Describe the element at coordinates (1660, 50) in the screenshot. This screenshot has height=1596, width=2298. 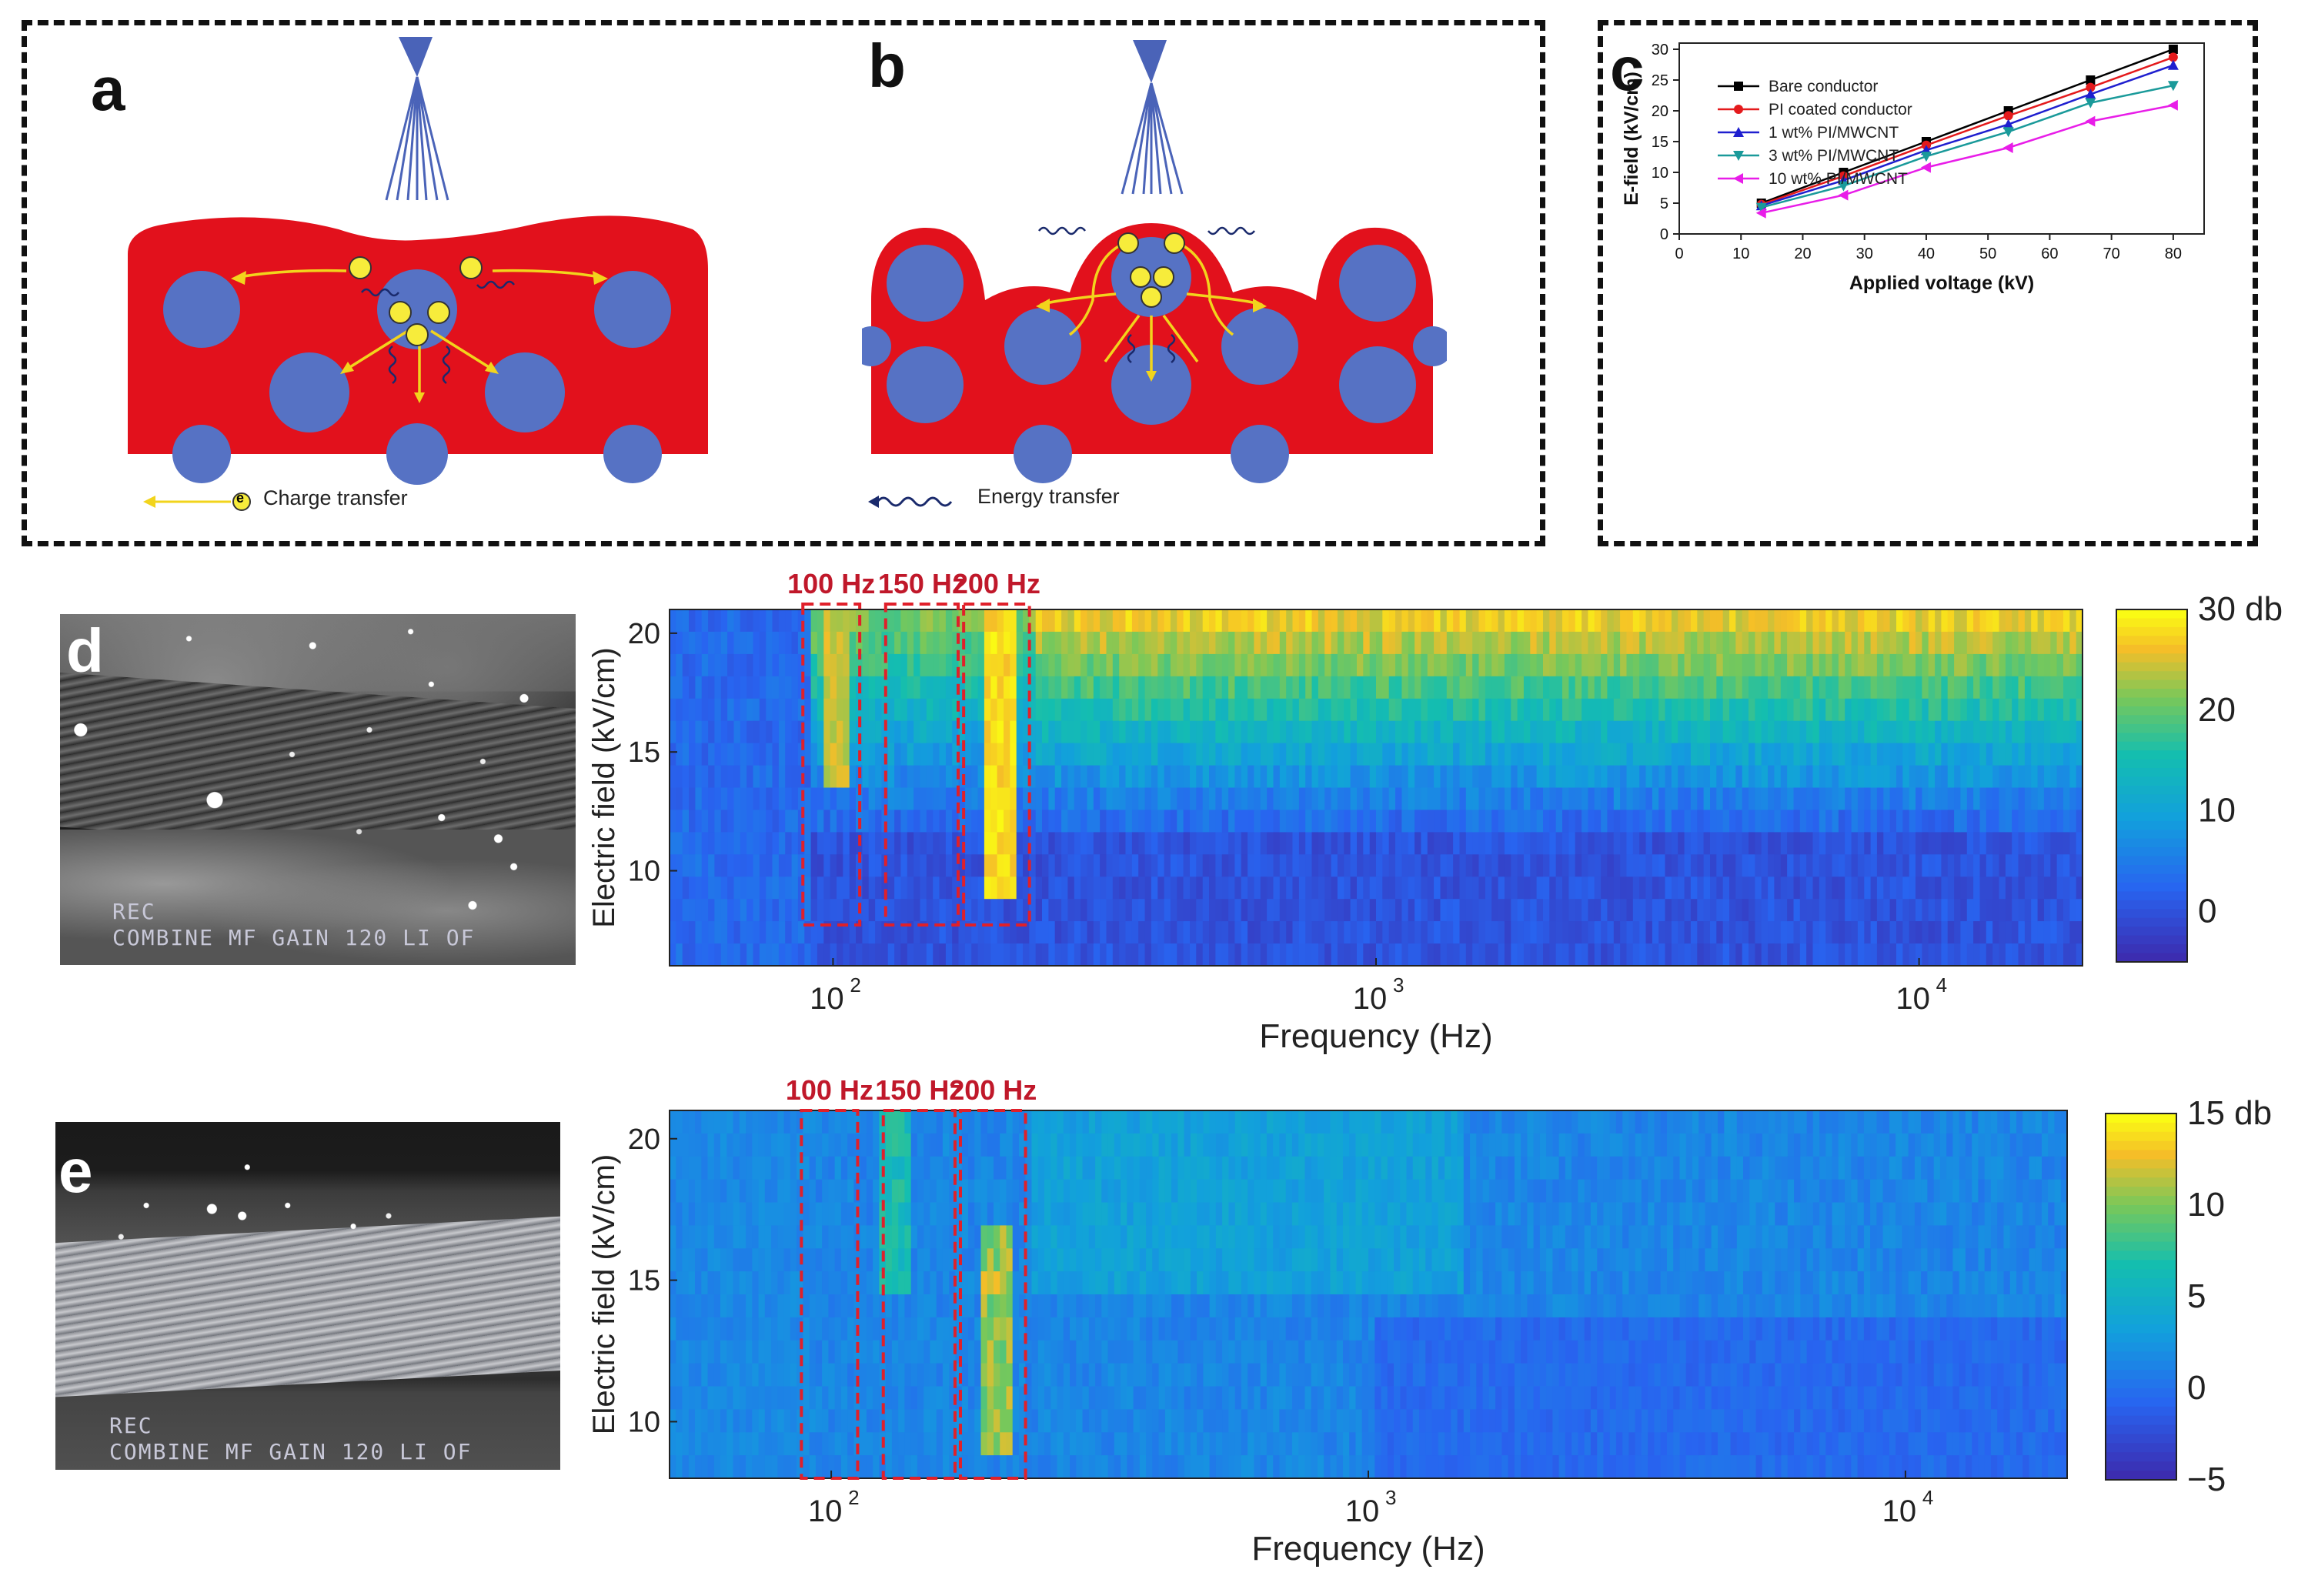
I see `ytick-label-c: 30` at that location.